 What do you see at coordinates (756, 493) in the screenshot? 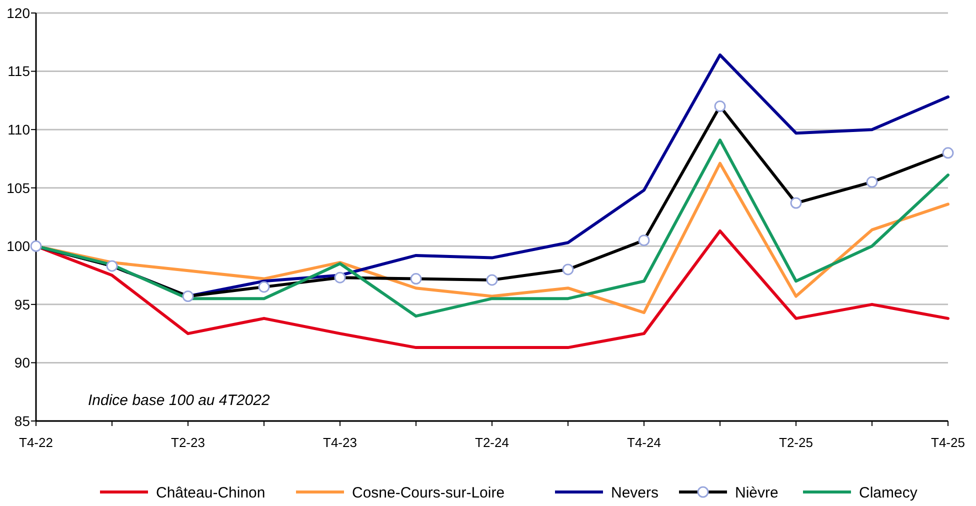
I see `legend-label: Nièvre` at bounding box center [756, 493].